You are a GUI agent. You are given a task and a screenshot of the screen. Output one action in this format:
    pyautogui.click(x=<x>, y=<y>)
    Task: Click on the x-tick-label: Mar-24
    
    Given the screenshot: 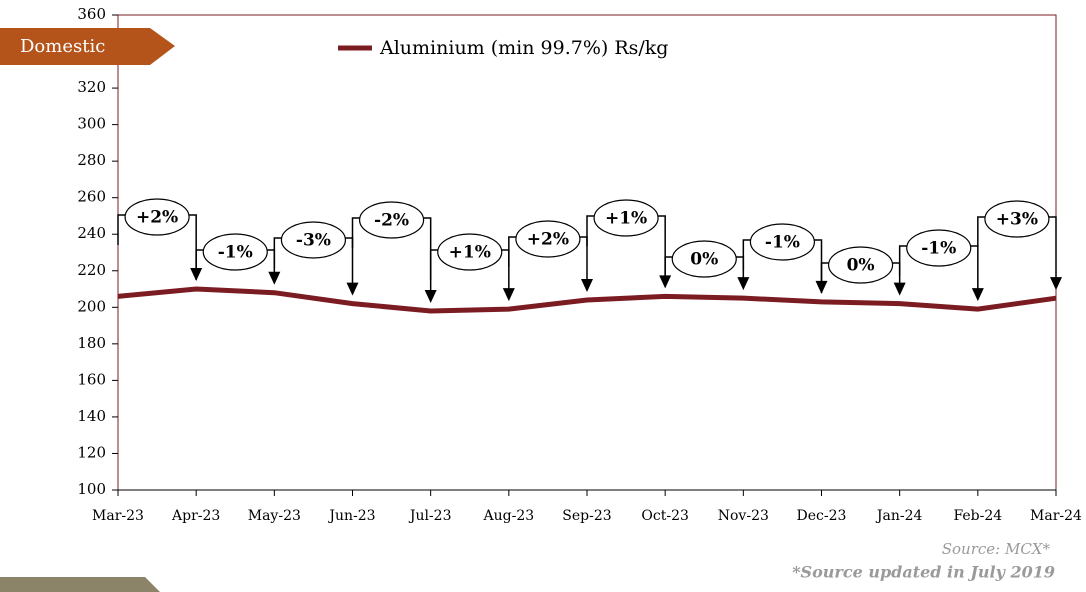 What is the action you would take?
    pyautogui.click(x=1056, y=516)
    